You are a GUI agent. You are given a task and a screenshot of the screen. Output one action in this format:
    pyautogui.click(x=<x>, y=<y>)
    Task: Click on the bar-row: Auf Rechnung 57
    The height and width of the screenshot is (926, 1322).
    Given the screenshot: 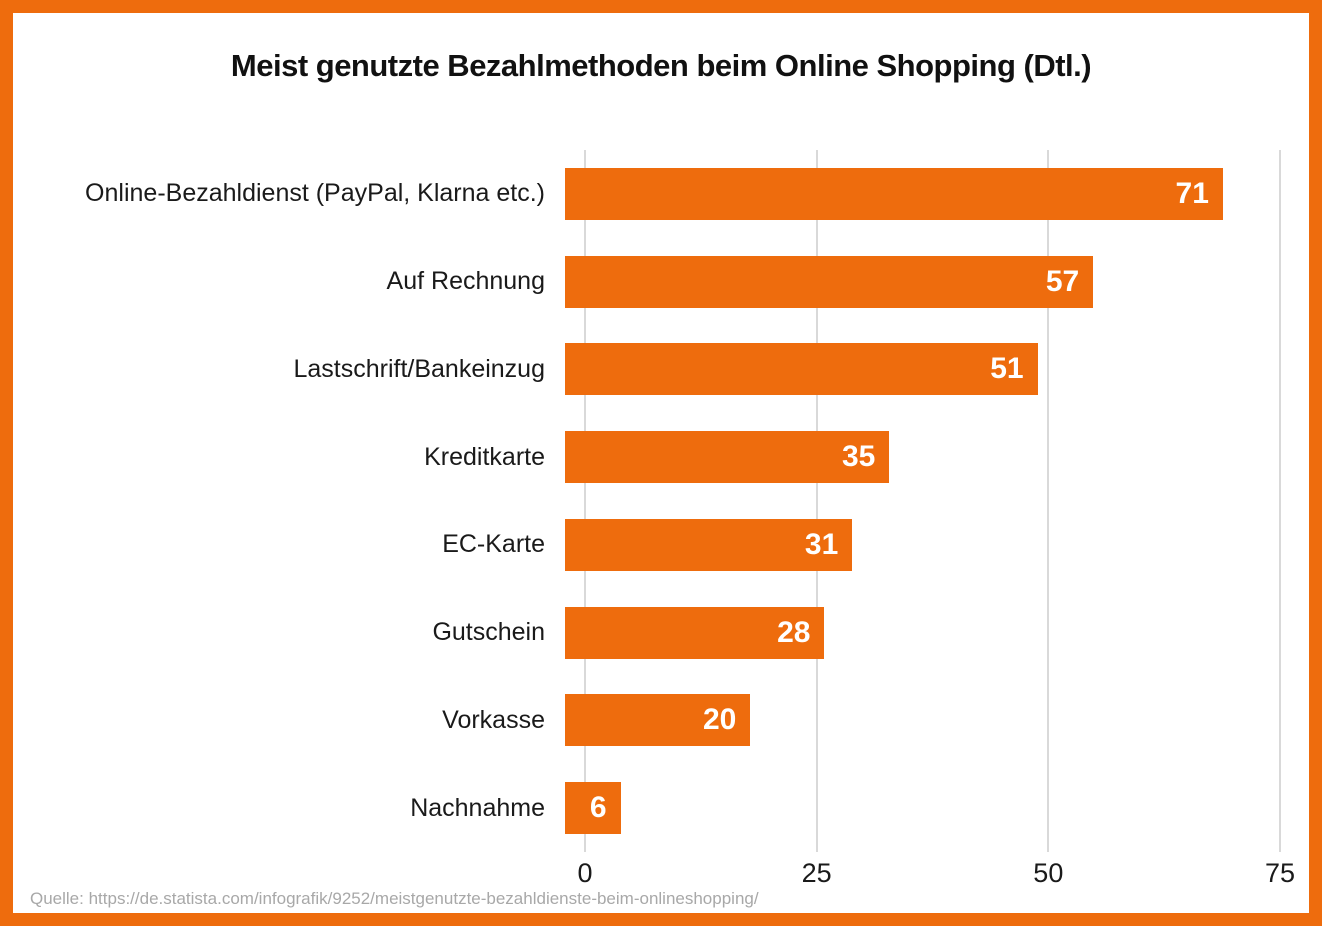 What is the action you would take?
    pyautogui.click(x=661, y=282)
    